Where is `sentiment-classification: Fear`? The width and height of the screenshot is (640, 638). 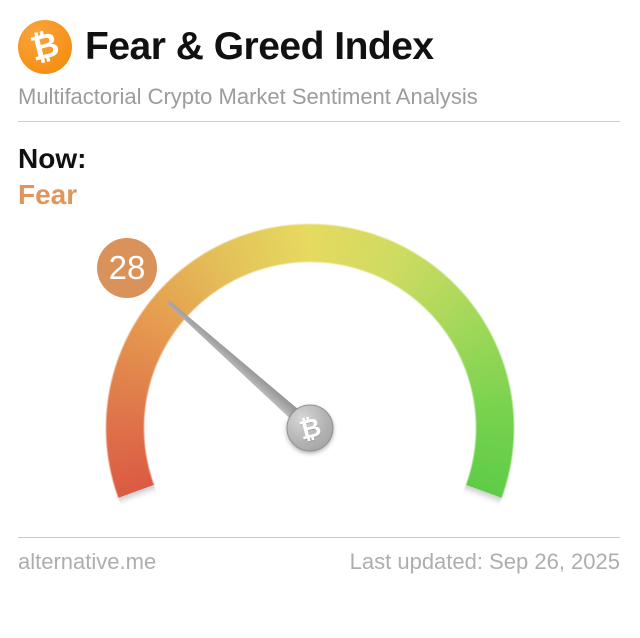 sentiment-classification: Fear is located at coordinates (48, 194).